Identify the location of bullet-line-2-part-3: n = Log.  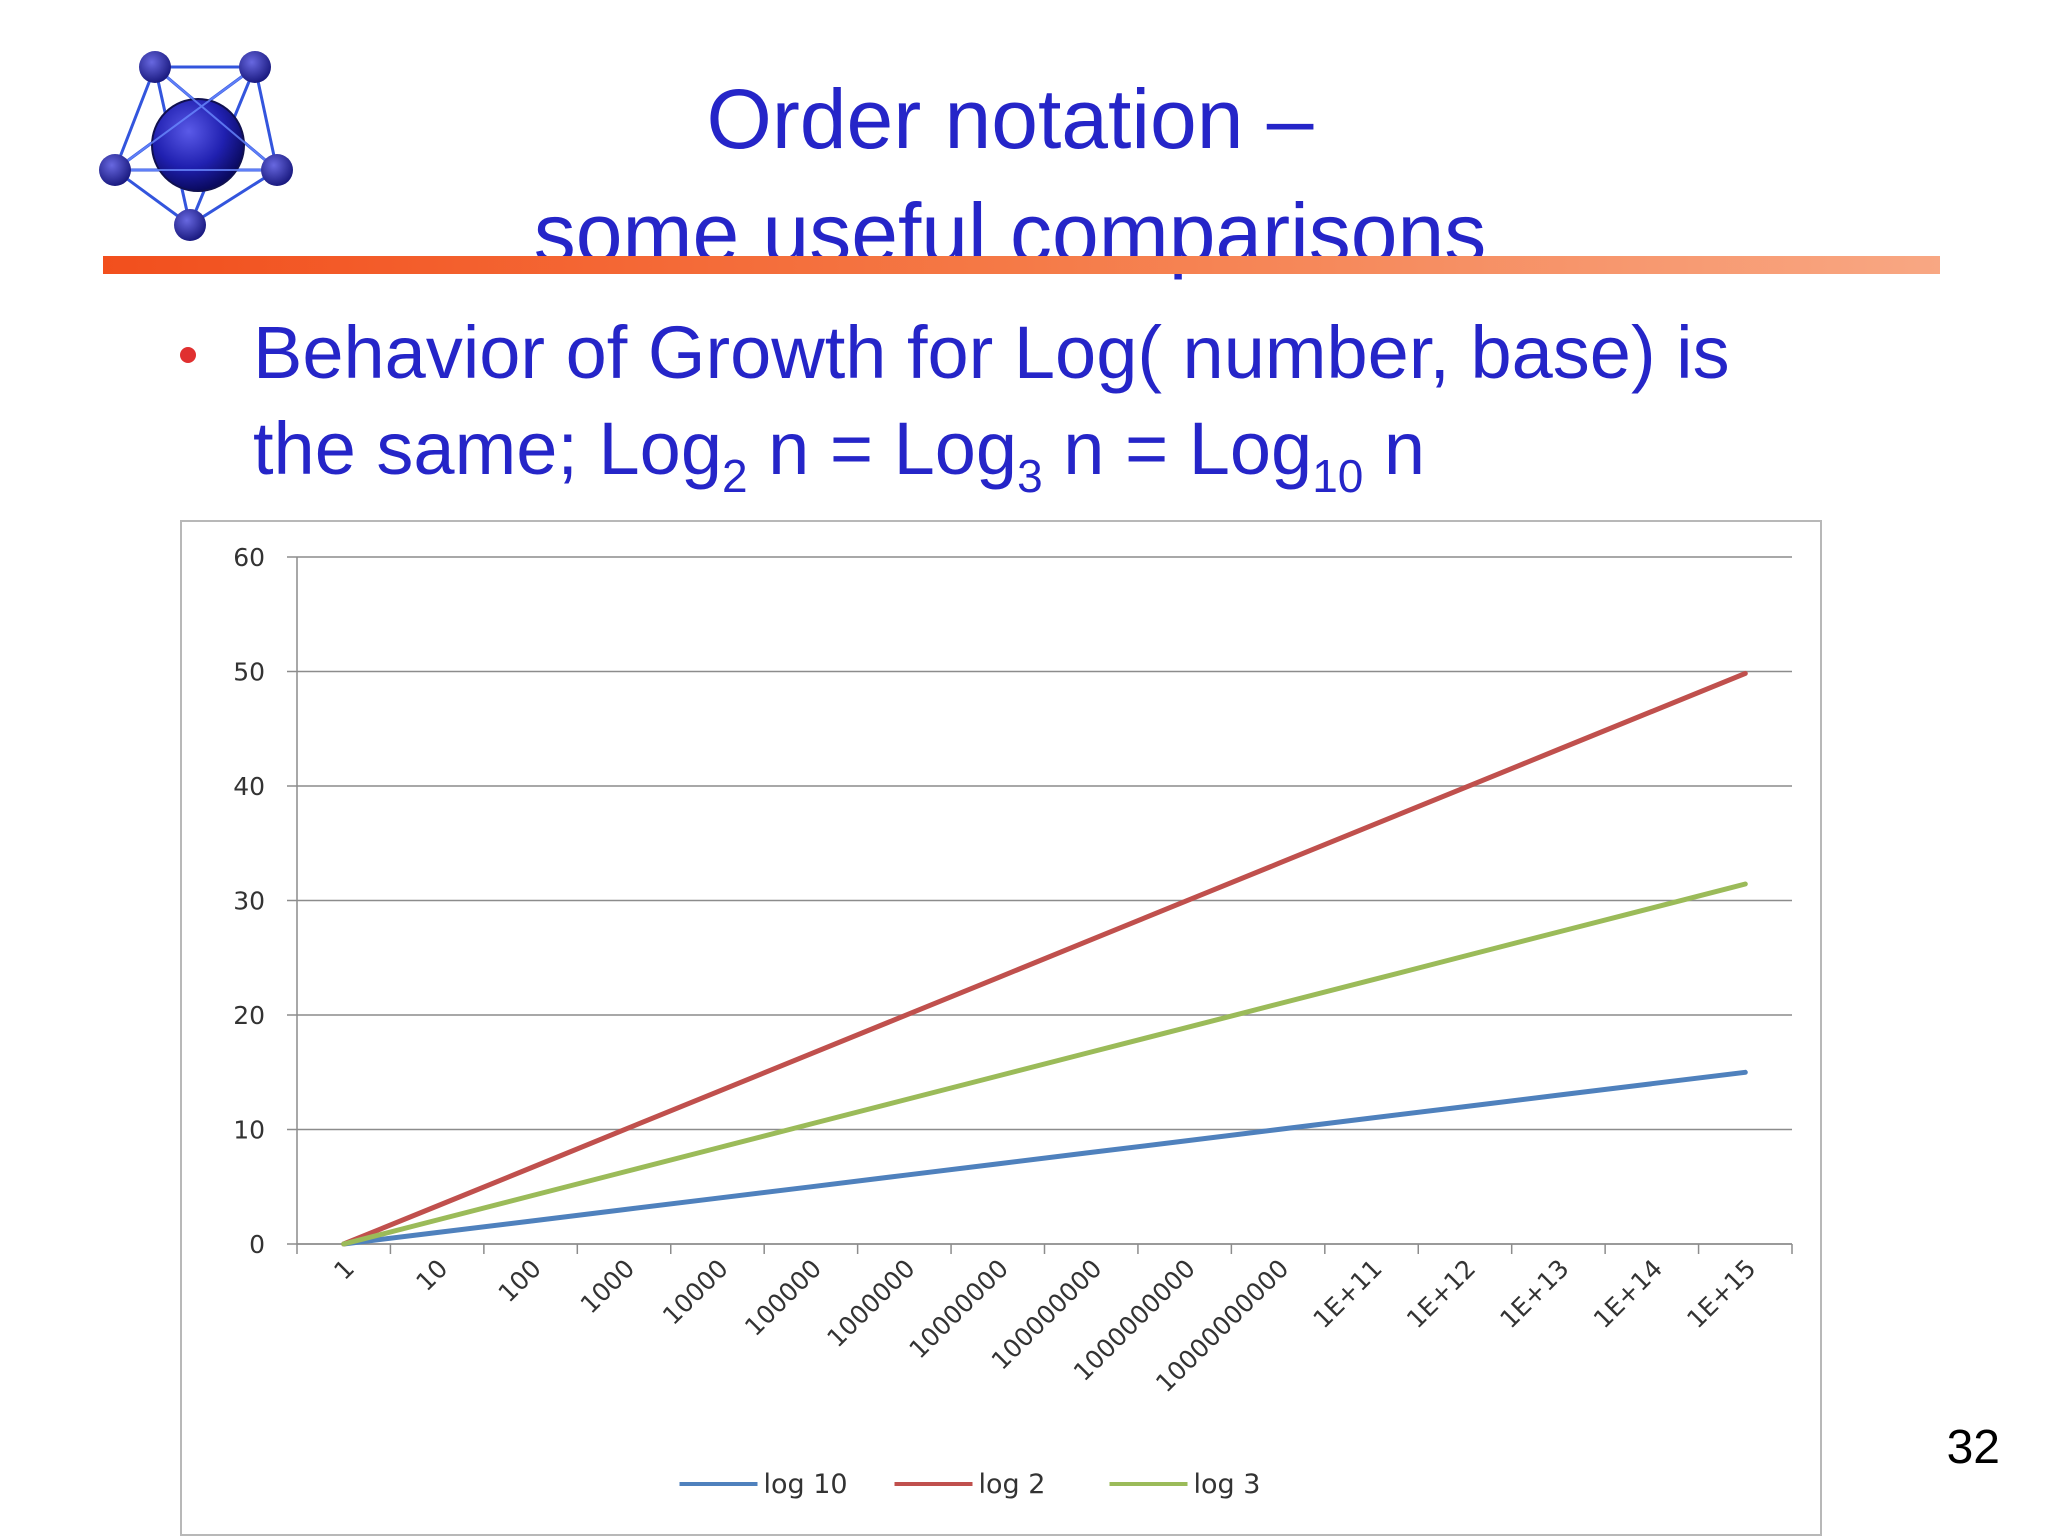
(1177, 448).